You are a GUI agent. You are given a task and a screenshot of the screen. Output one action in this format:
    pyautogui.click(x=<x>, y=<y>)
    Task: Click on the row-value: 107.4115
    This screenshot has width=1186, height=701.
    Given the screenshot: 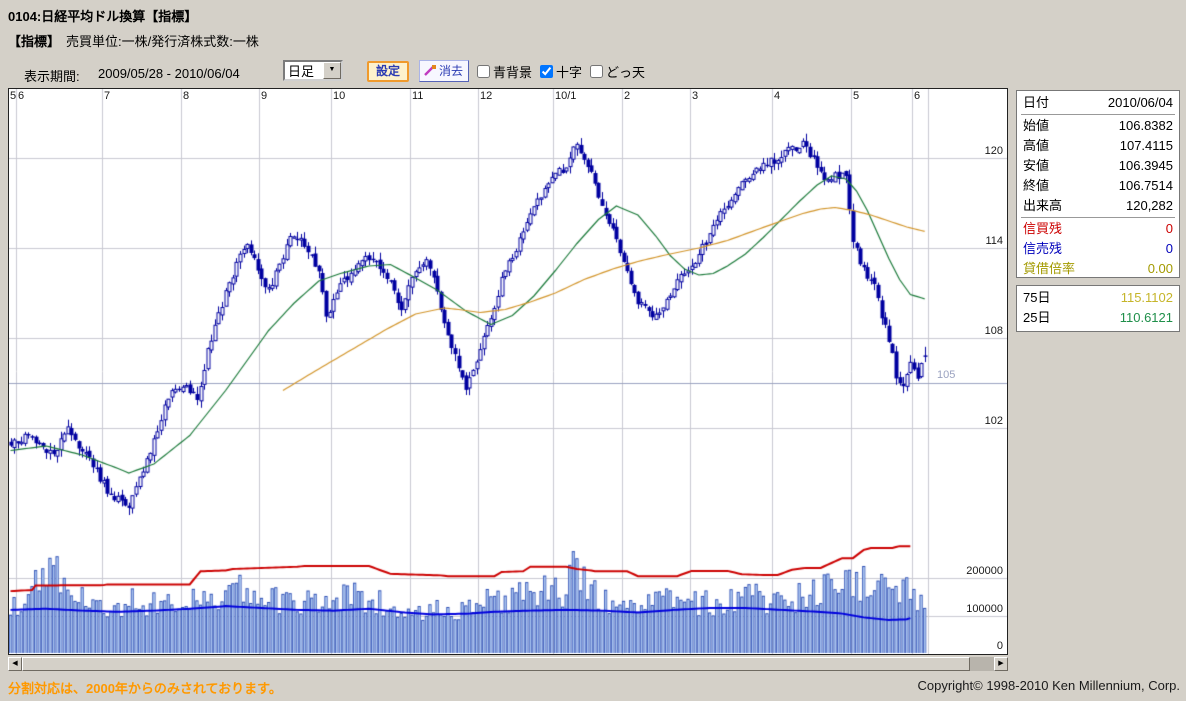 What is the action you would take?
    pyautogui.click(x=1146, y=145)
    